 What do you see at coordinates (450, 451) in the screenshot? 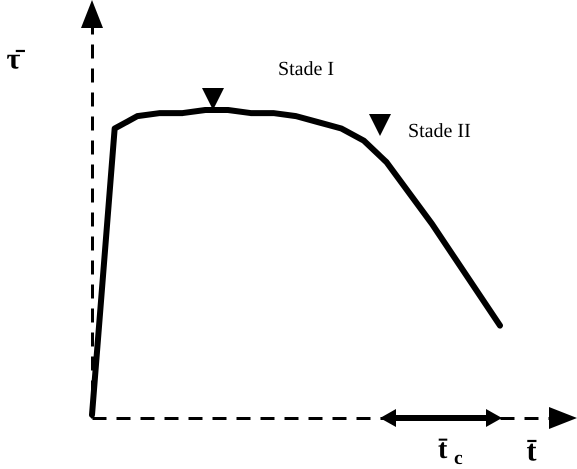
I see `text: t̄c` at bounding box center [450, 451].